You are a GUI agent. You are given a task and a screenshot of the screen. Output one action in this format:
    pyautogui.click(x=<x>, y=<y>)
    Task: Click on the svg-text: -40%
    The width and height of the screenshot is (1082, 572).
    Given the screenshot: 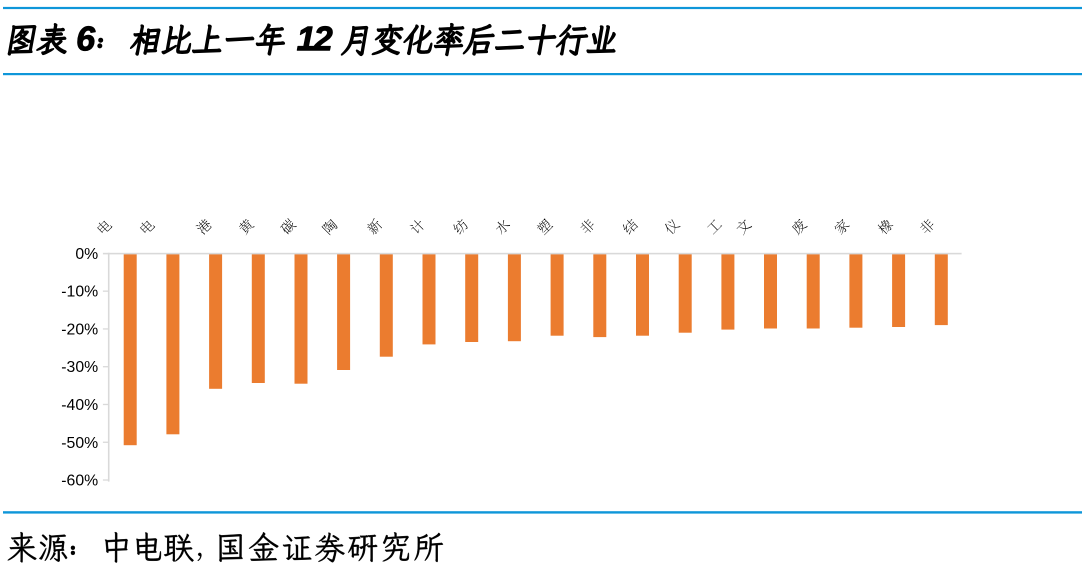 What is the action you would take?
    pyautogui.click(x=79, y=405)
    